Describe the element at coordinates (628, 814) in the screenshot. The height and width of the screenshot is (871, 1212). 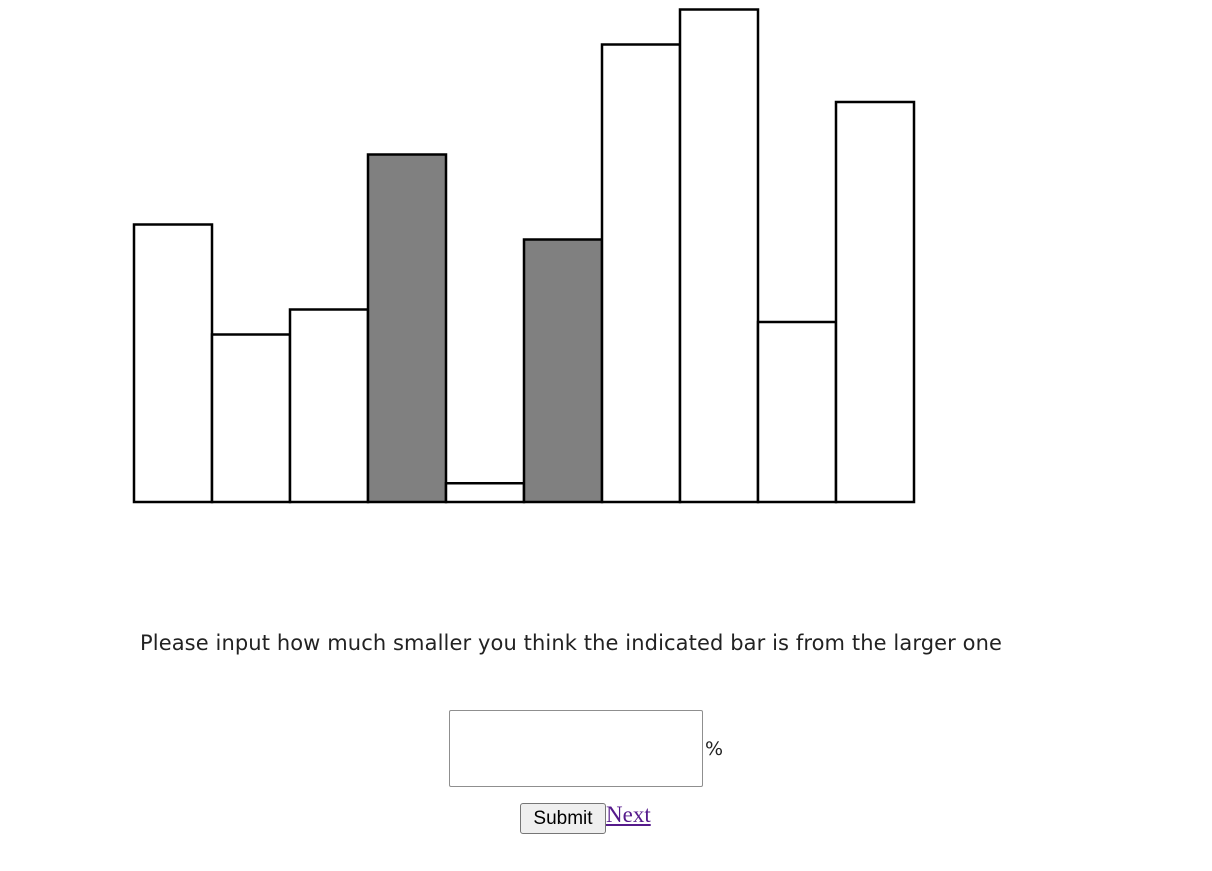
I see `next-link: Next` at that location.